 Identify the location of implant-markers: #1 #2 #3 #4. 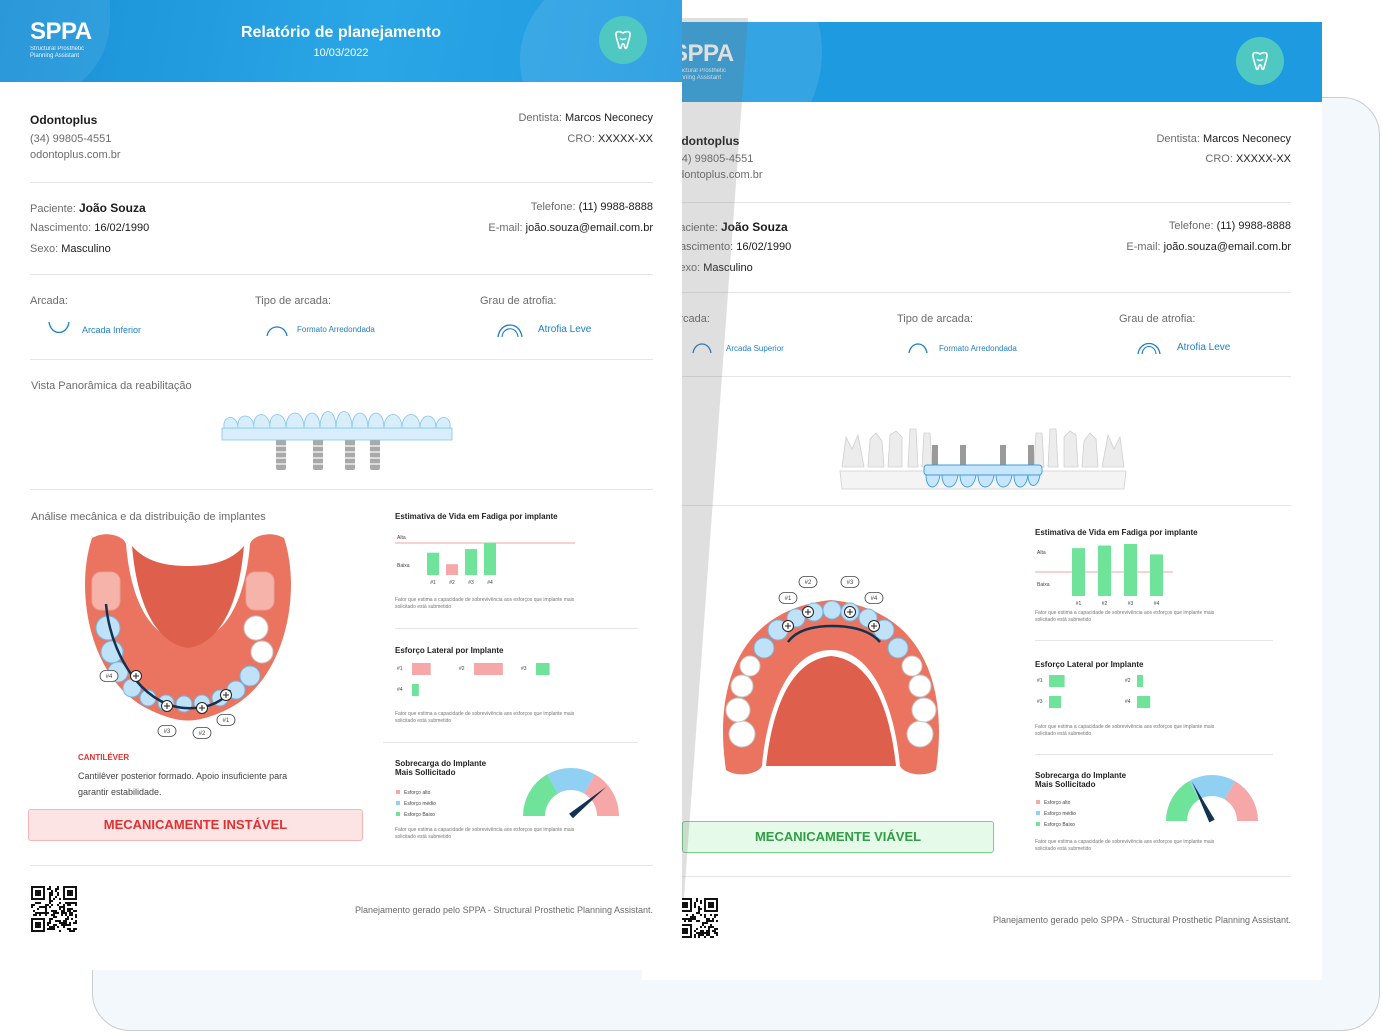
(831, 604).